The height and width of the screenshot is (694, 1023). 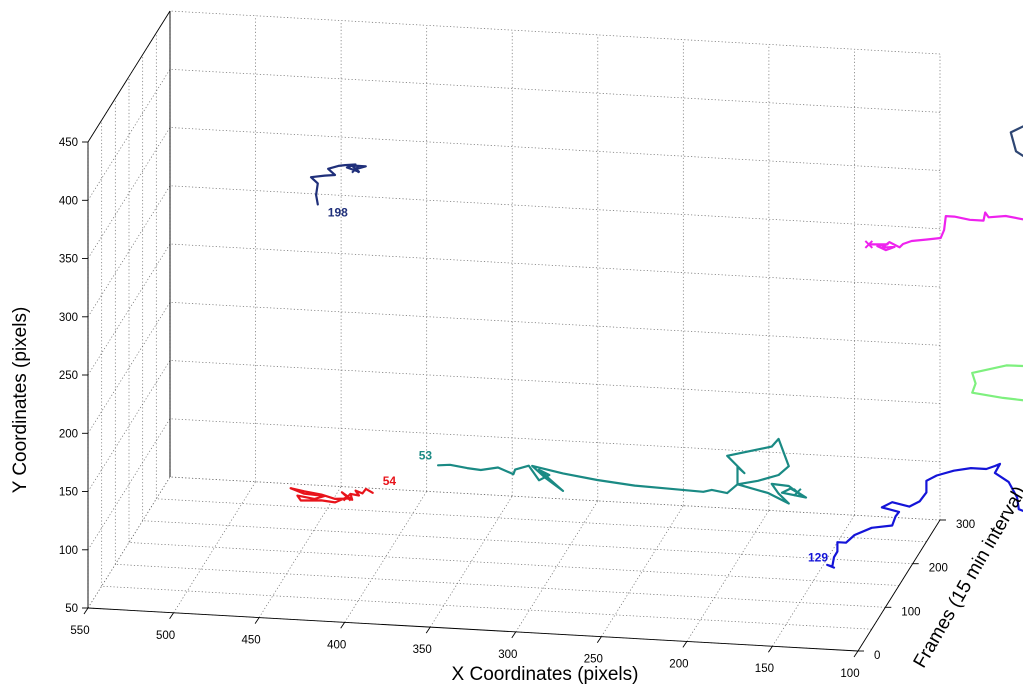 What do you see at coordinates (79, 631) in the screenshot?
I see `x-tick-label: 550` at bounding box center [79, 631].